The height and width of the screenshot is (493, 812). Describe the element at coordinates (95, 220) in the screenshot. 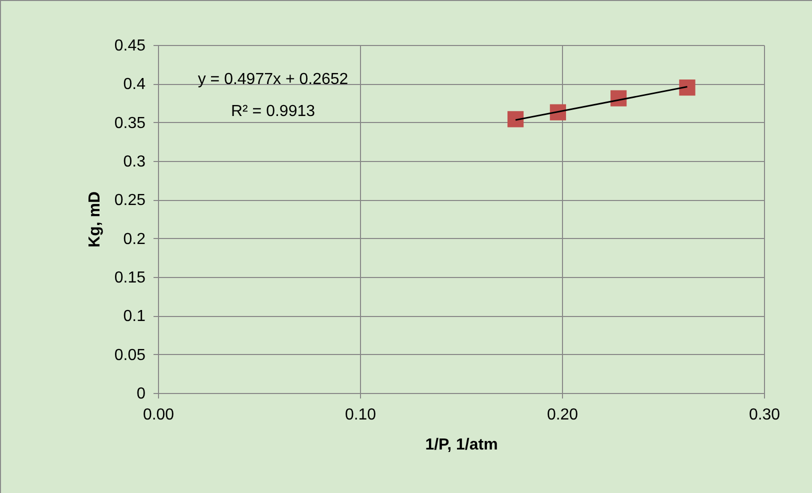

I see `y-axis-title: Kg, mD` at that location.